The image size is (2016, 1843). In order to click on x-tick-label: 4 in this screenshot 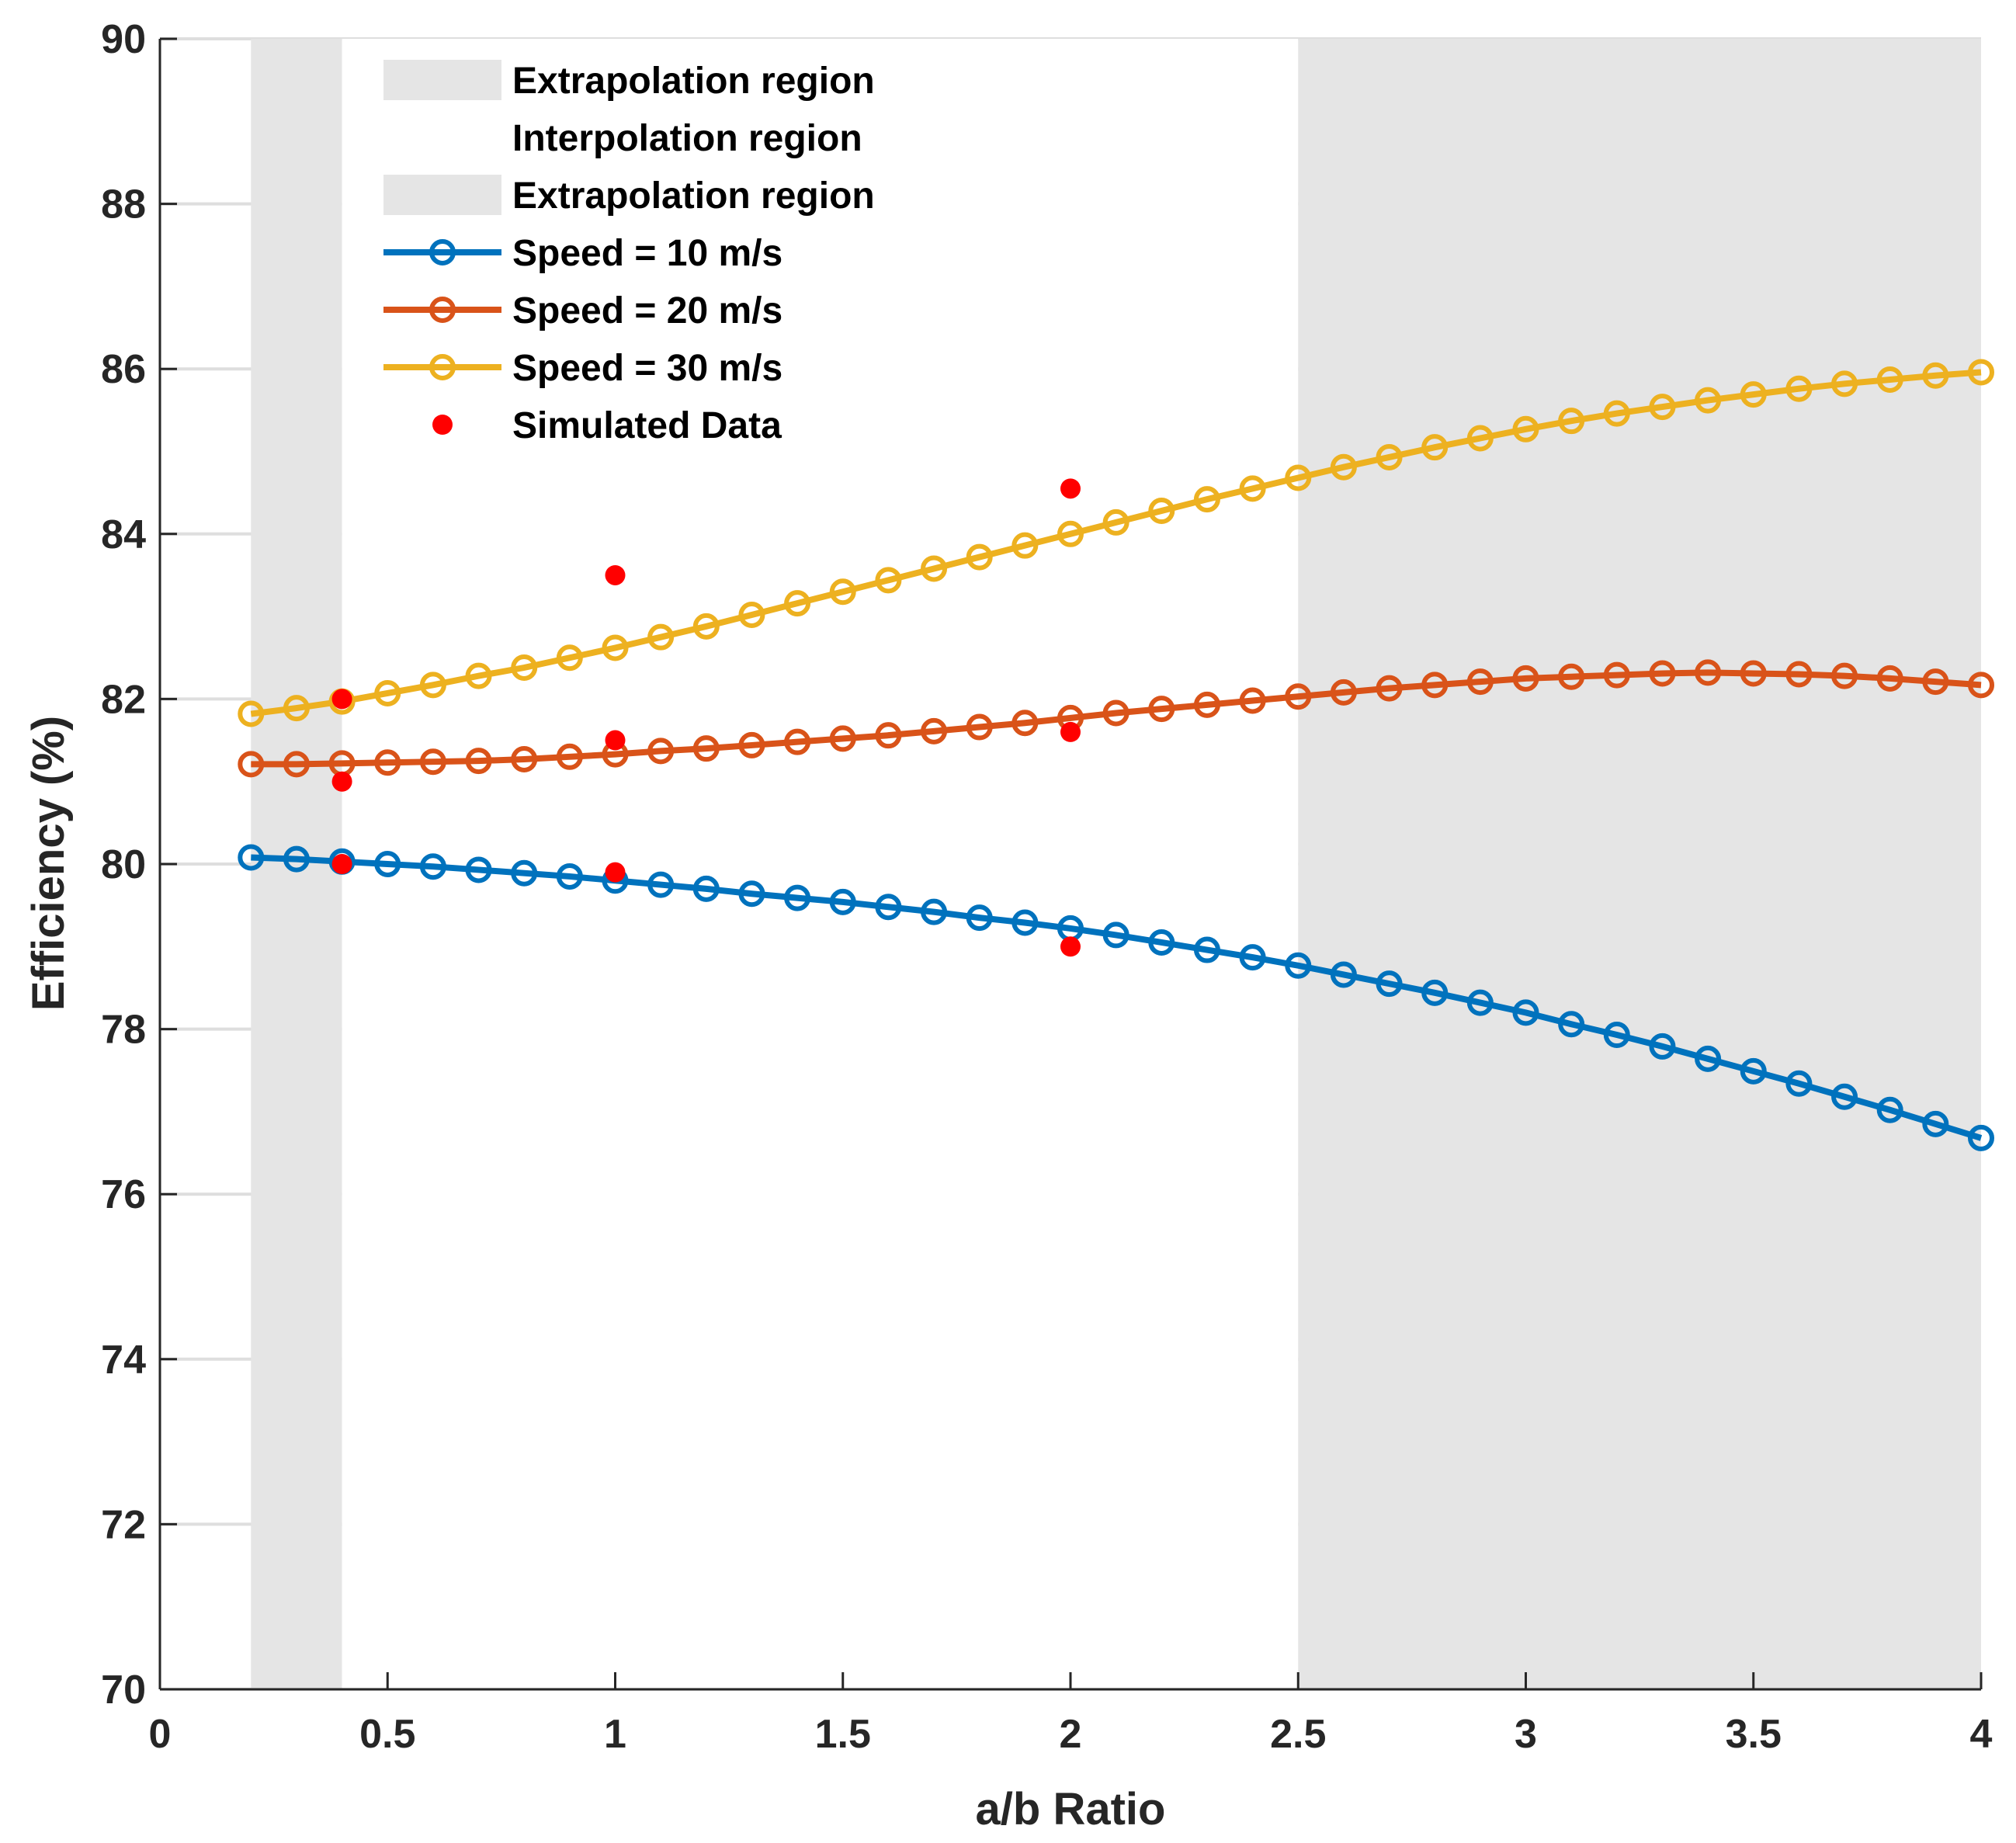, I will do `click(1981, 1734)`.